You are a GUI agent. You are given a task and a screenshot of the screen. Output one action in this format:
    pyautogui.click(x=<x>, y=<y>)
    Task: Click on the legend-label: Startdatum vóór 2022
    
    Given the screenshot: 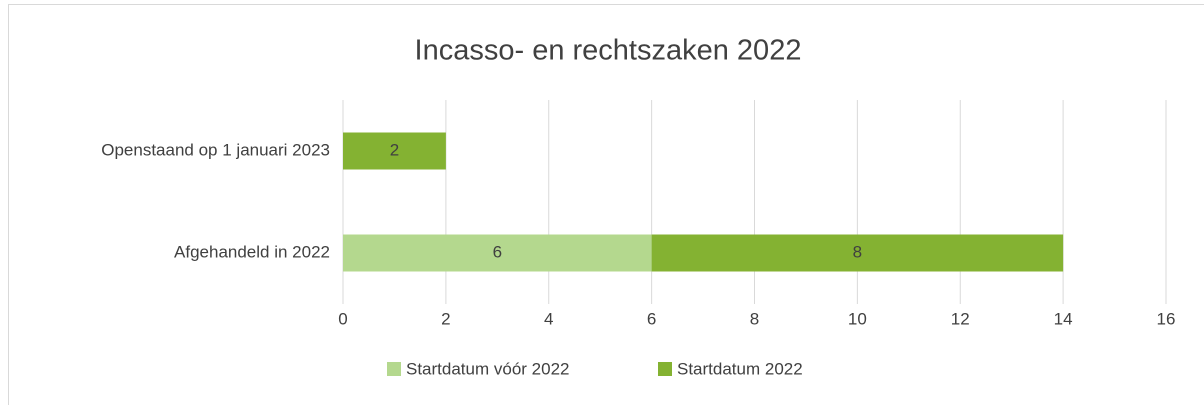 What is the action you would take?
    pyautogui.click(x=487, y=368)
    